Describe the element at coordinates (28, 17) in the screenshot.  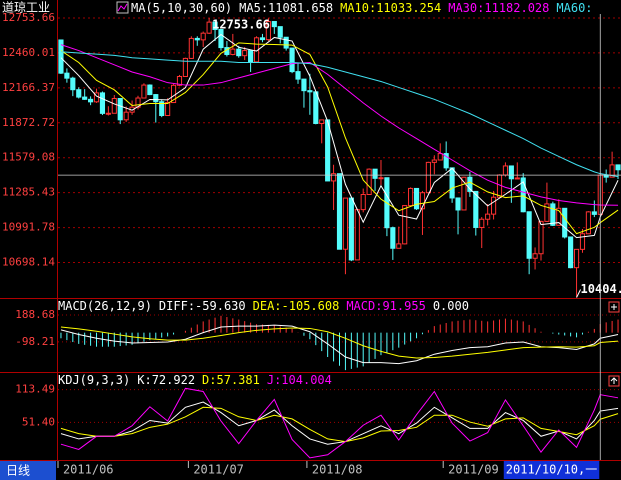
I see `y-tick-label: 12753.66` at that location.